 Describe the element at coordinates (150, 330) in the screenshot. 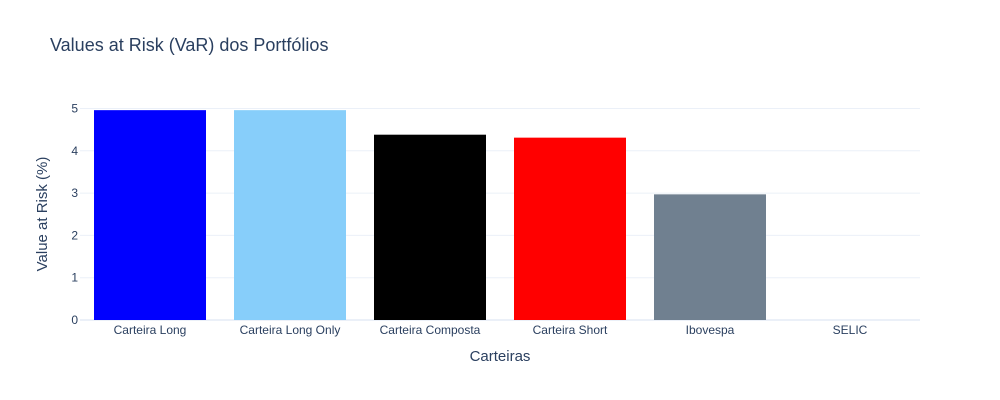

I see `x-tick-label: Carteira Long` at that location.